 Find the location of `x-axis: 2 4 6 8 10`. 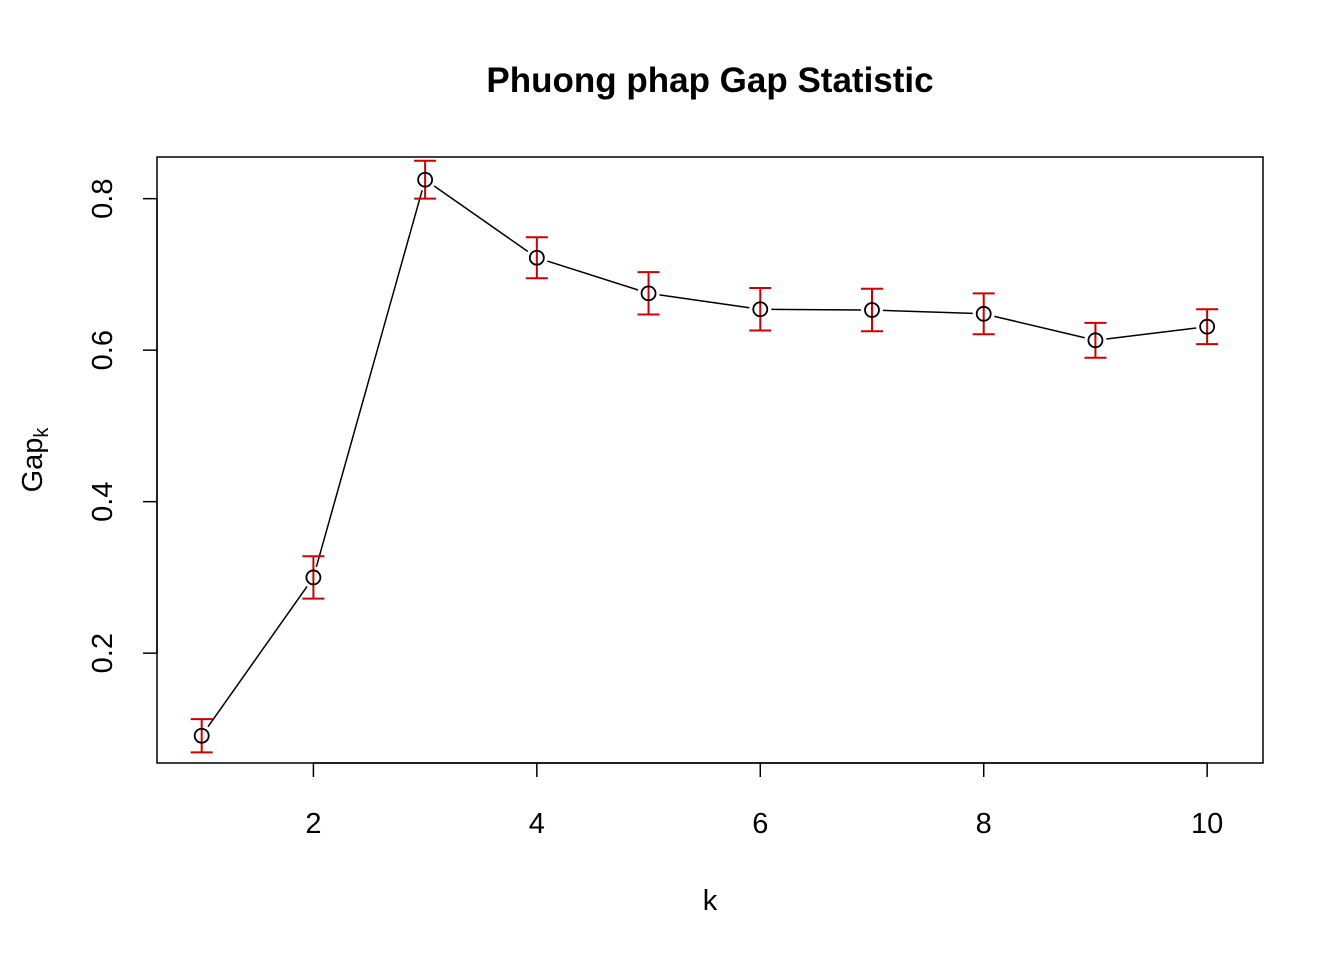

x-axis: 2 4 6 8 10 is located at coordinates (764, 801).